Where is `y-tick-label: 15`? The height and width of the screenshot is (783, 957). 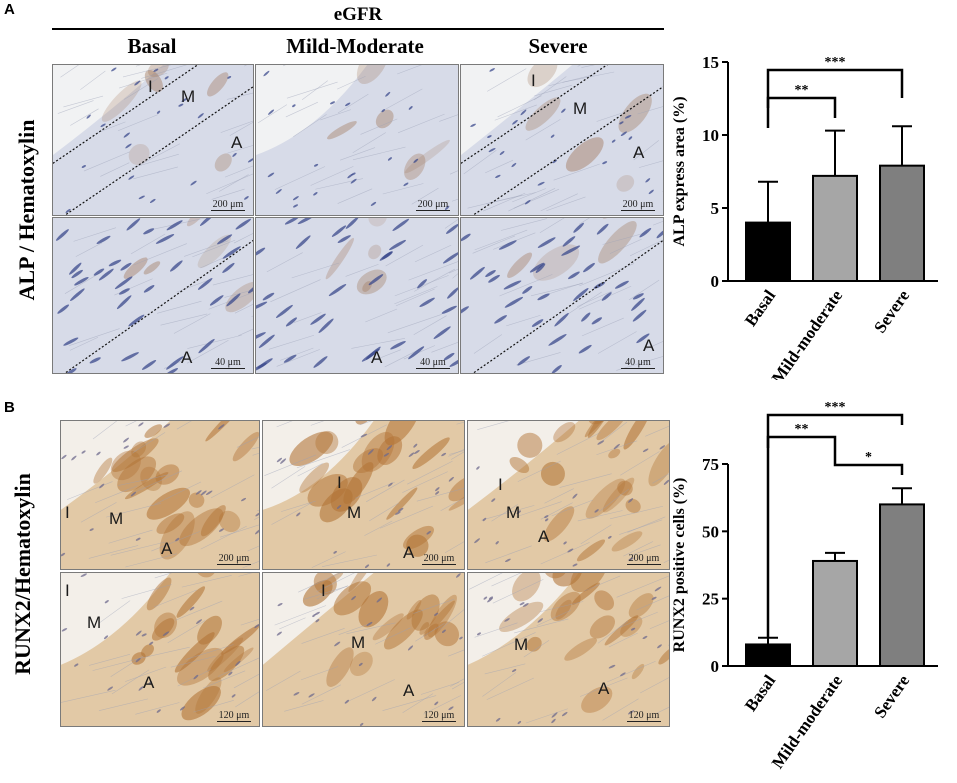 y-tick-label: 15 is located at coordinates (710, 62).